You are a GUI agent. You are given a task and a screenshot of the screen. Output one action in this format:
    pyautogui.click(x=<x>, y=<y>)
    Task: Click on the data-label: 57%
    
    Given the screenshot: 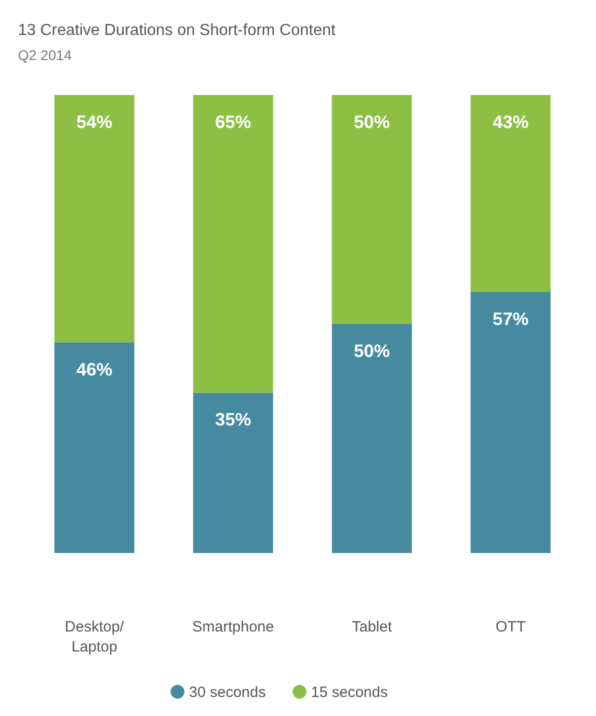 What is the action you would take?
    pyautogui.click(x=510, y=318)
    